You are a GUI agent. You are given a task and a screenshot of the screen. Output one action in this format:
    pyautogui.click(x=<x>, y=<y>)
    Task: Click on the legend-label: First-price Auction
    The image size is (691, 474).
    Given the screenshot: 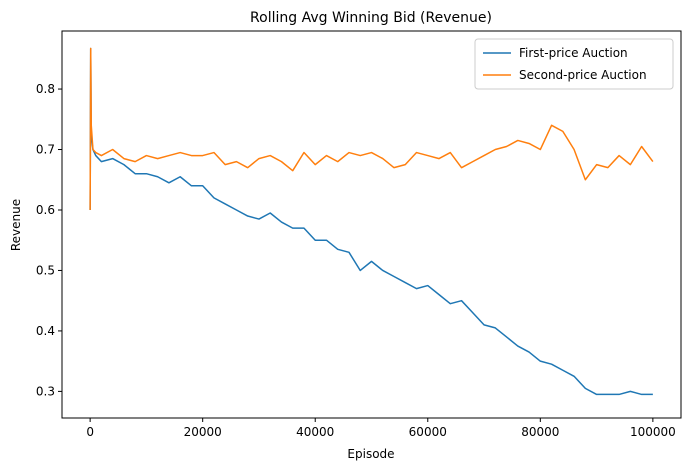 What is the action you would take?
    pyautogui.click(x=573, y=53)
    